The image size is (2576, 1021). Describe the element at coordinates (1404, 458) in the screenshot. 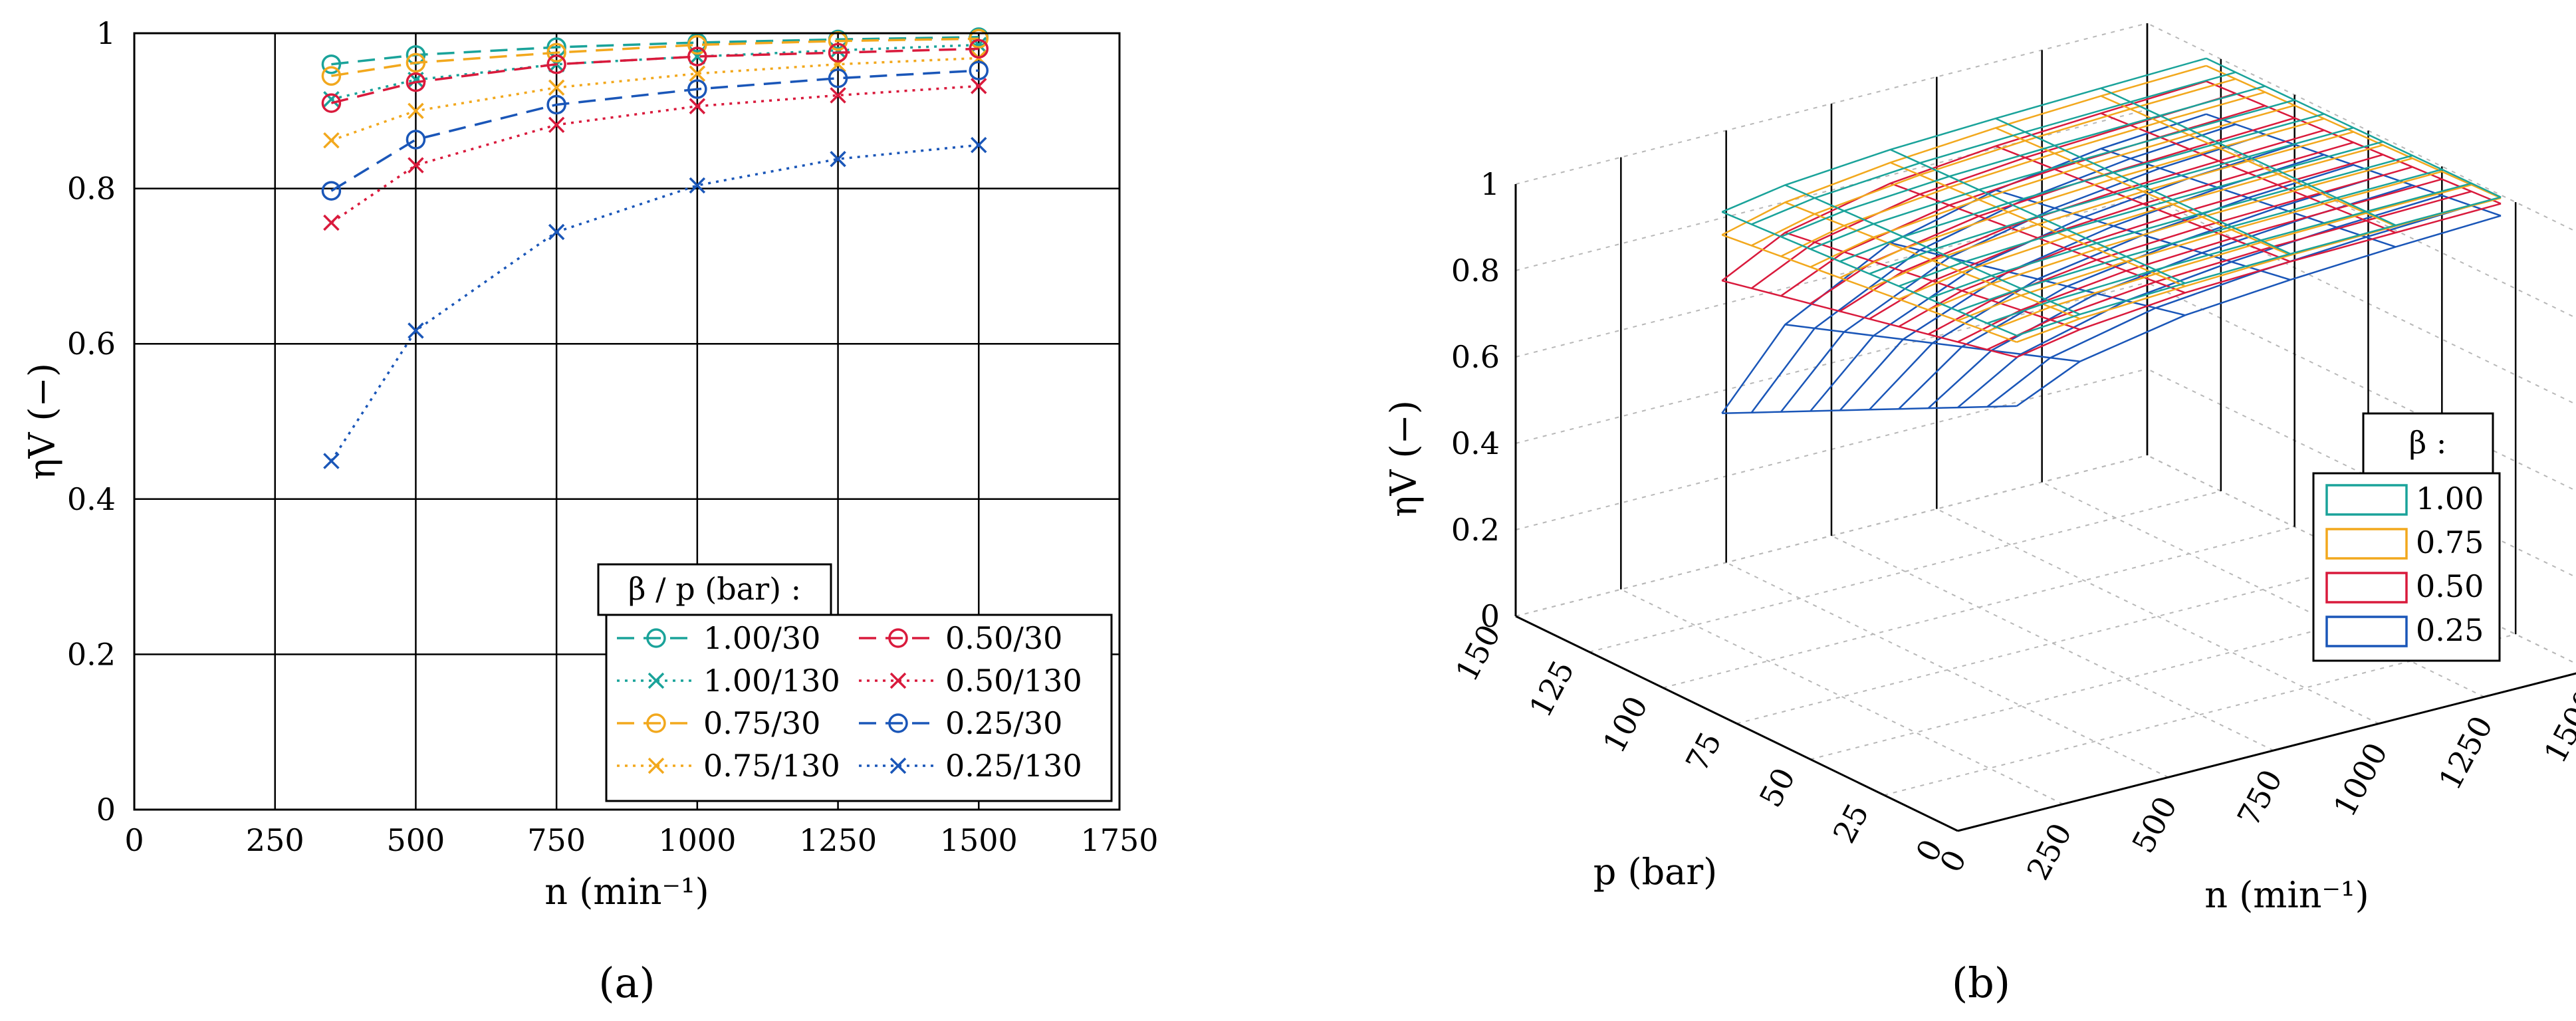

I see `chart-b-zlabel: ηV (−)` at that location.